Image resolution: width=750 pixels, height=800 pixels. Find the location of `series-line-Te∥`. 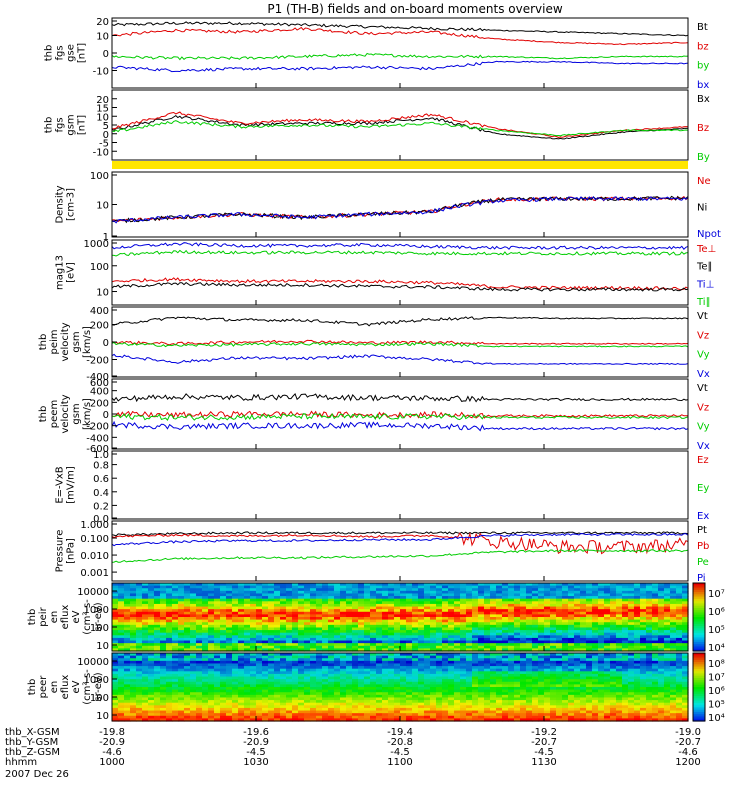

series-line-Te∥ is located at coordinates (400, 286).